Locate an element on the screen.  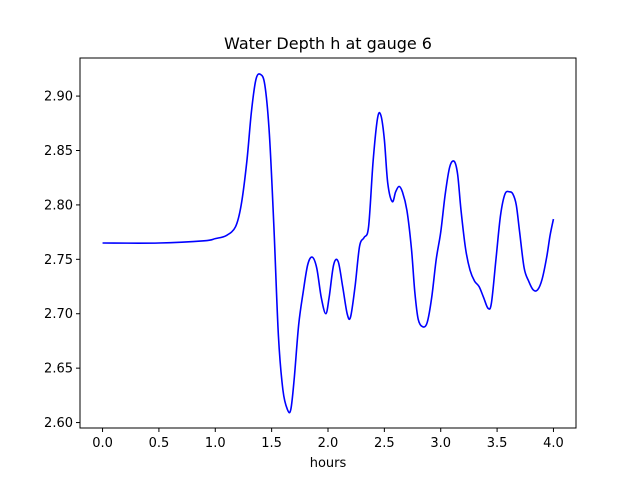
x-tick-label: 1.0 is located at coordinates (215, 443).